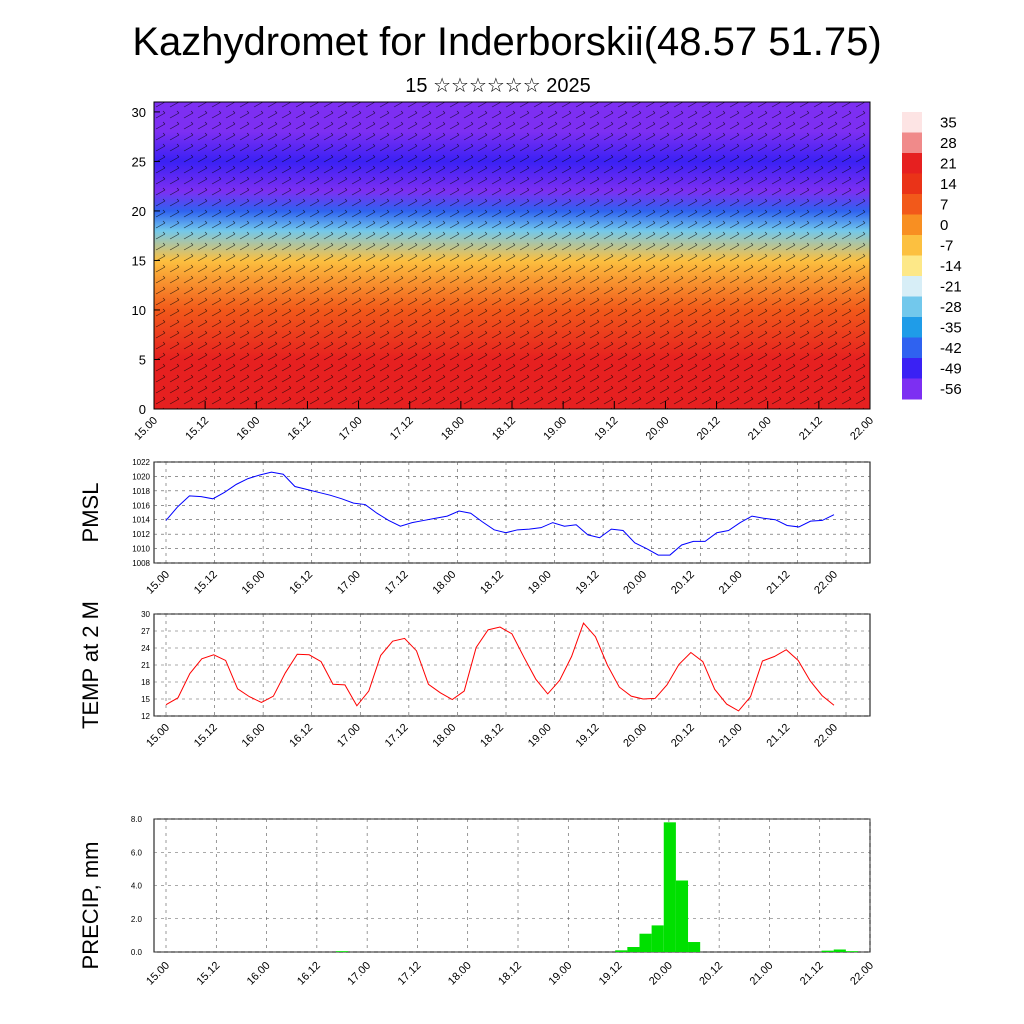  I want to click on y-tick-label: 25, so click(139, 161).